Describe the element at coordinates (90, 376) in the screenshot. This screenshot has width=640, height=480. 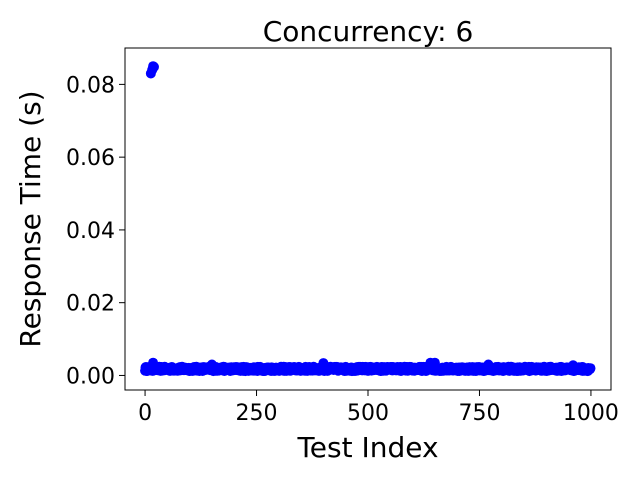
I see `y-tick-label: 0.00` at that location.